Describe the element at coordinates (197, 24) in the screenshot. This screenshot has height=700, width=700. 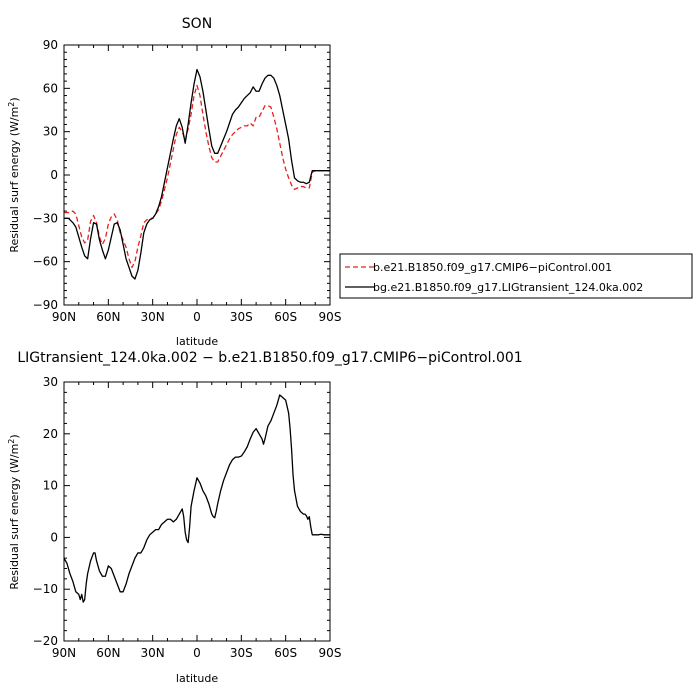
I see `top-chart-title: SON` at that location.